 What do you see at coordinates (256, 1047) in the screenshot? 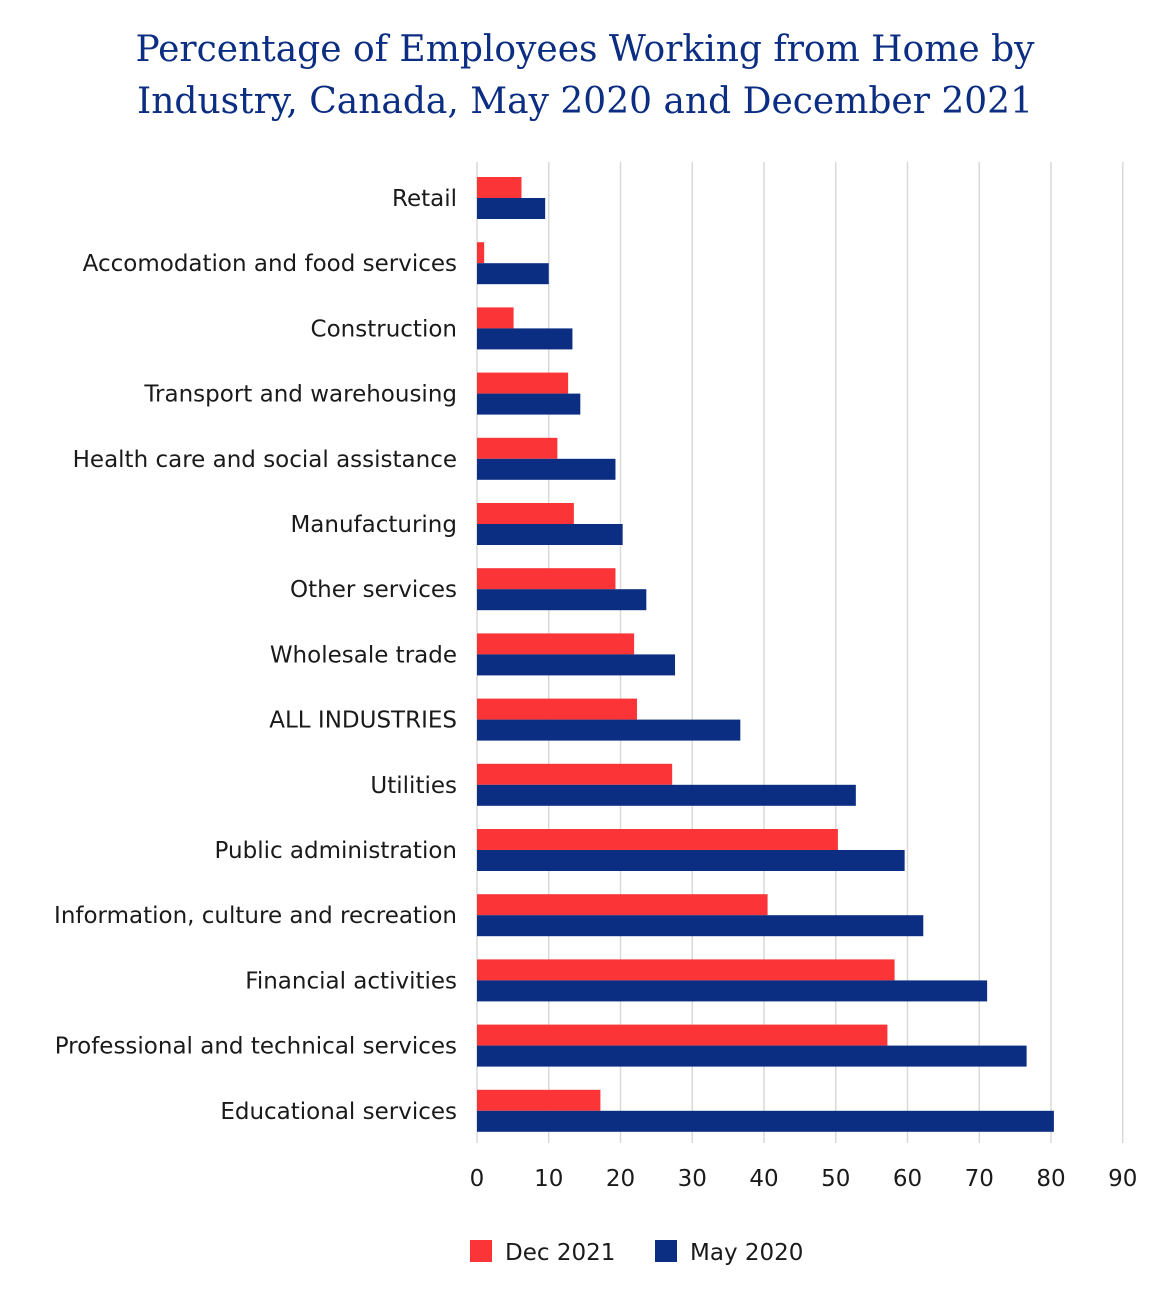
I see `category-label: Professional and technical services` at bounding box center [256, 1047].